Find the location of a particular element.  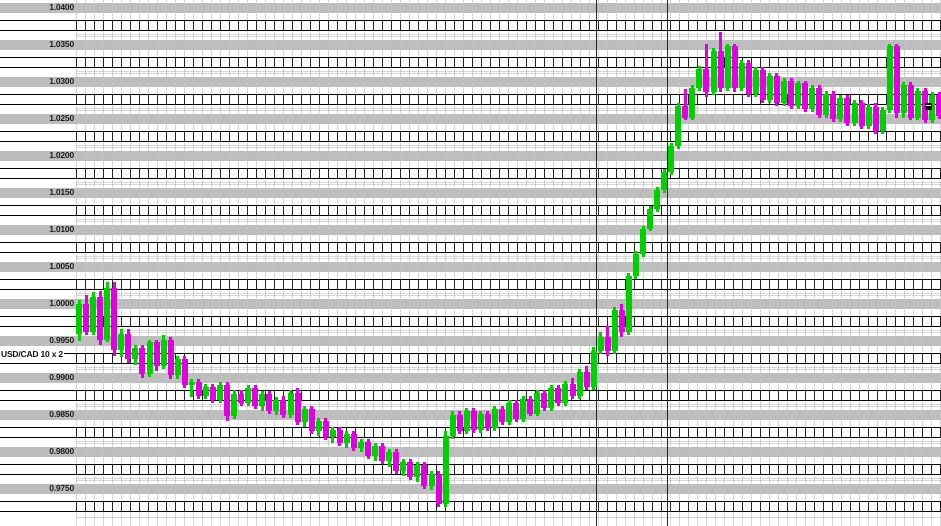

axis-tick-label: 1.0150 is located at coordinates (61, 192).